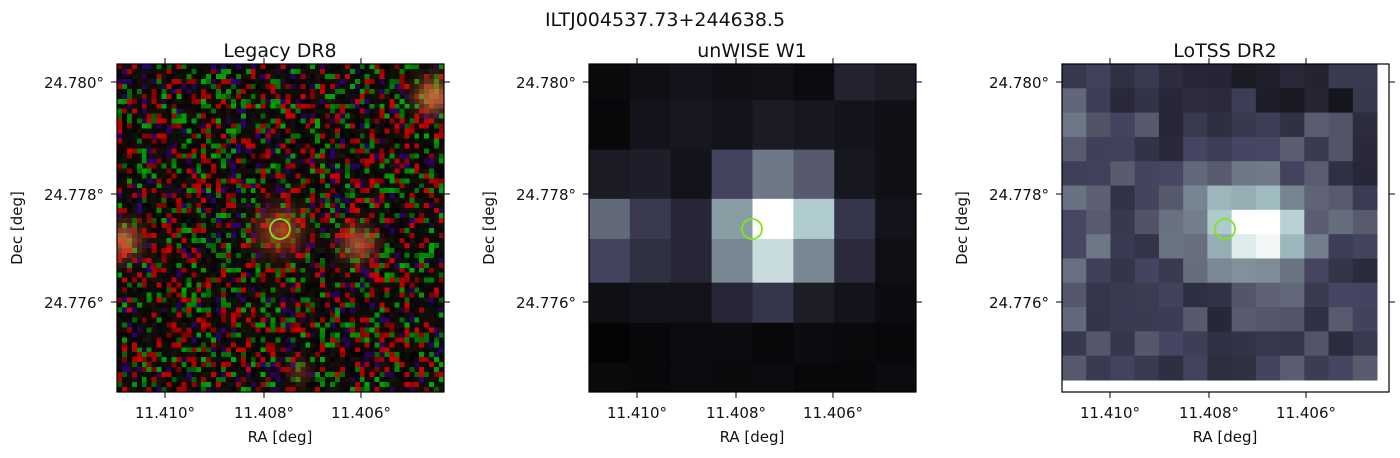 The width and height of the screenshot is (1400, 458). Describe the element at coordinates (962, 228) in the screenshot. I see `y-axis-label: Dec [deg]` at that location.